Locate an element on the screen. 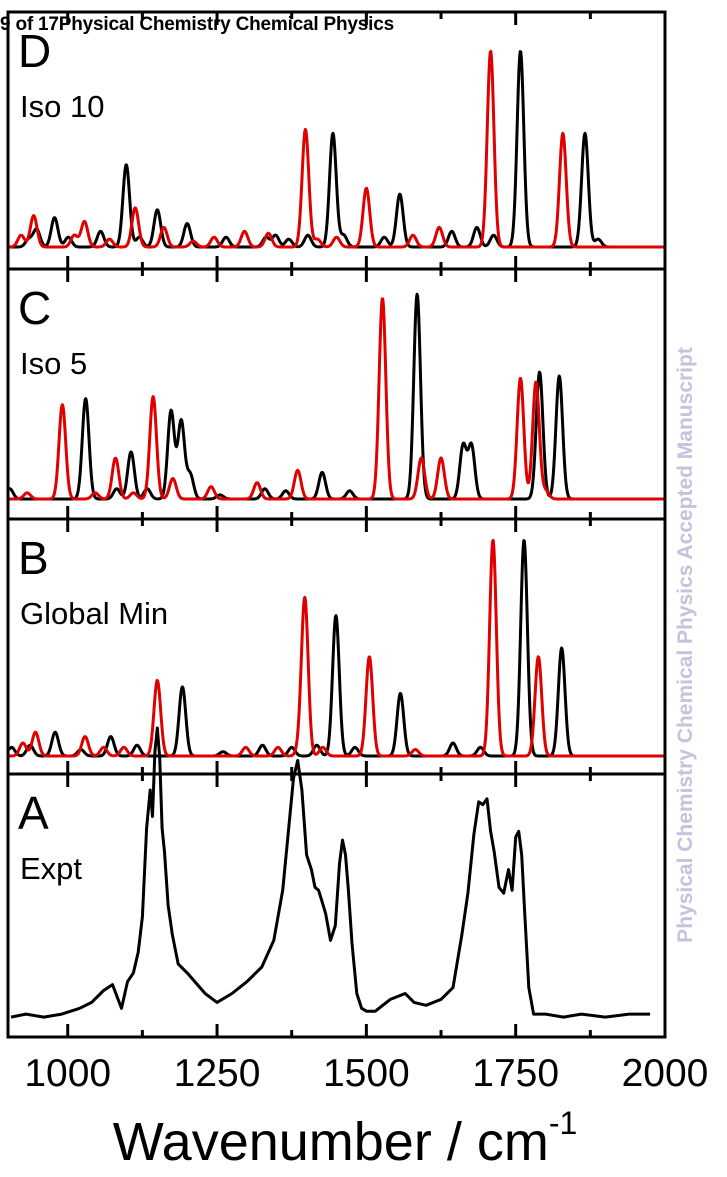 This screenshot has height=1177, width=727. x-tick-label: 1250 is located at coordinates (217, 1073).